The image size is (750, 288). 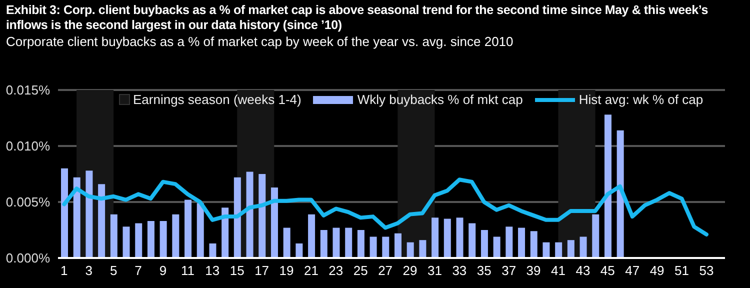 I want to click on x-tick-label: 45, so click(x=607, y=270).